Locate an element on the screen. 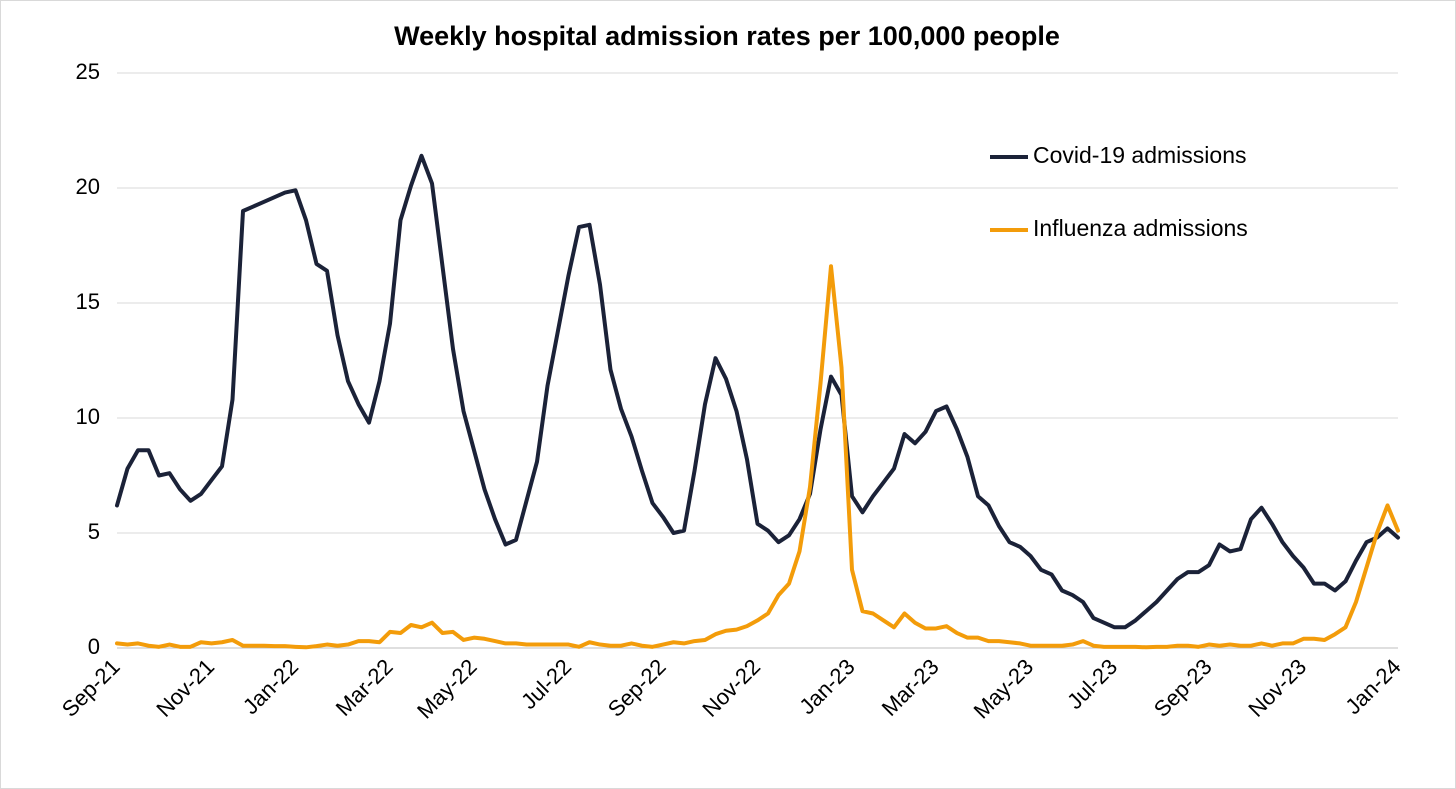  y-tick-label: 20 is located at coordinates (88, 186).